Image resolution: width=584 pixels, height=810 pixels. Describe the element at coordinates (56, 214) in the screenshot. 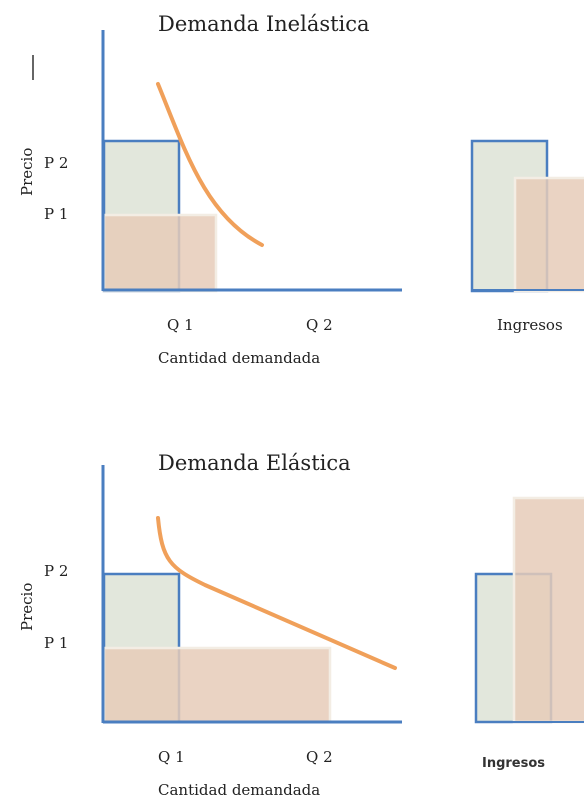

I see `inelastic-p1-label: P 1` at that location.